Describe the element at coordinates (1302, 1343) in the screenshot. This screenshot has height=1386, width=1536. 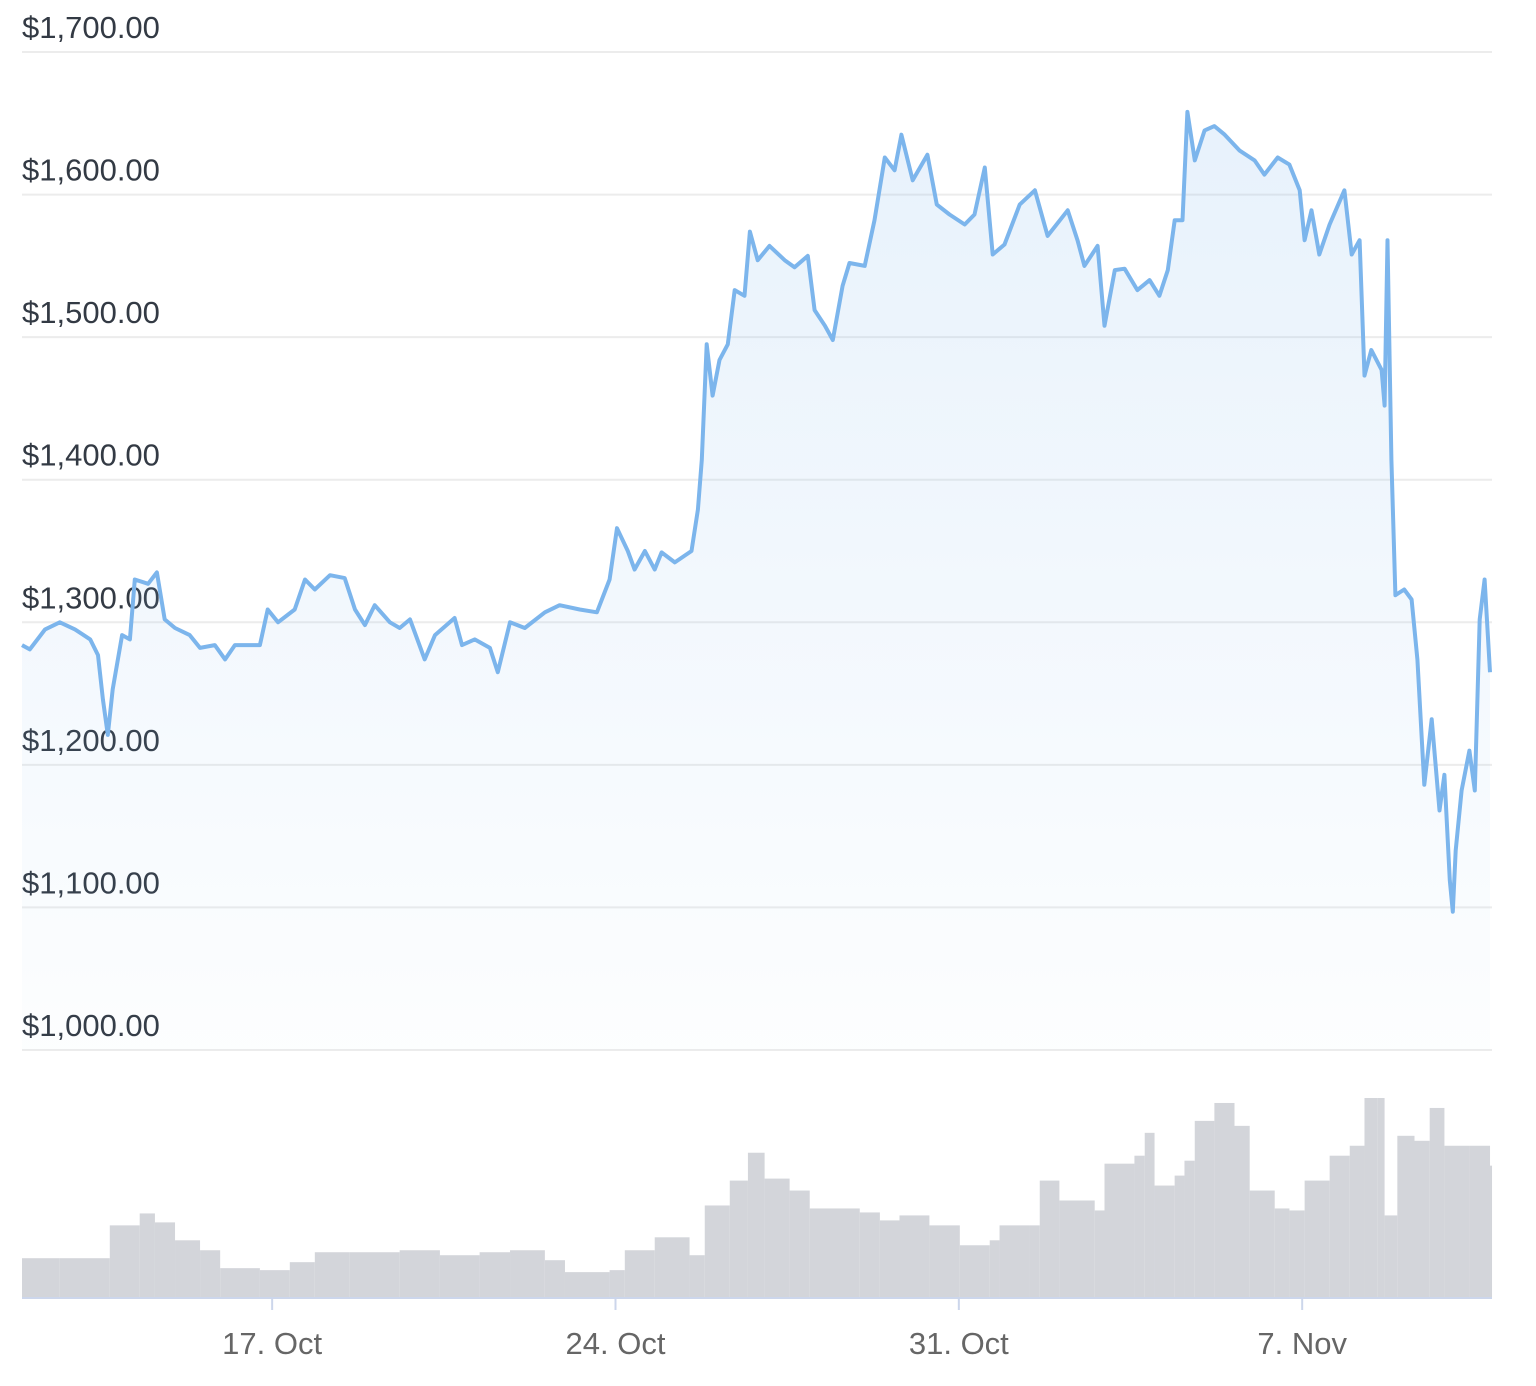
I see `x-tick-label: 7. Nov` at that location.